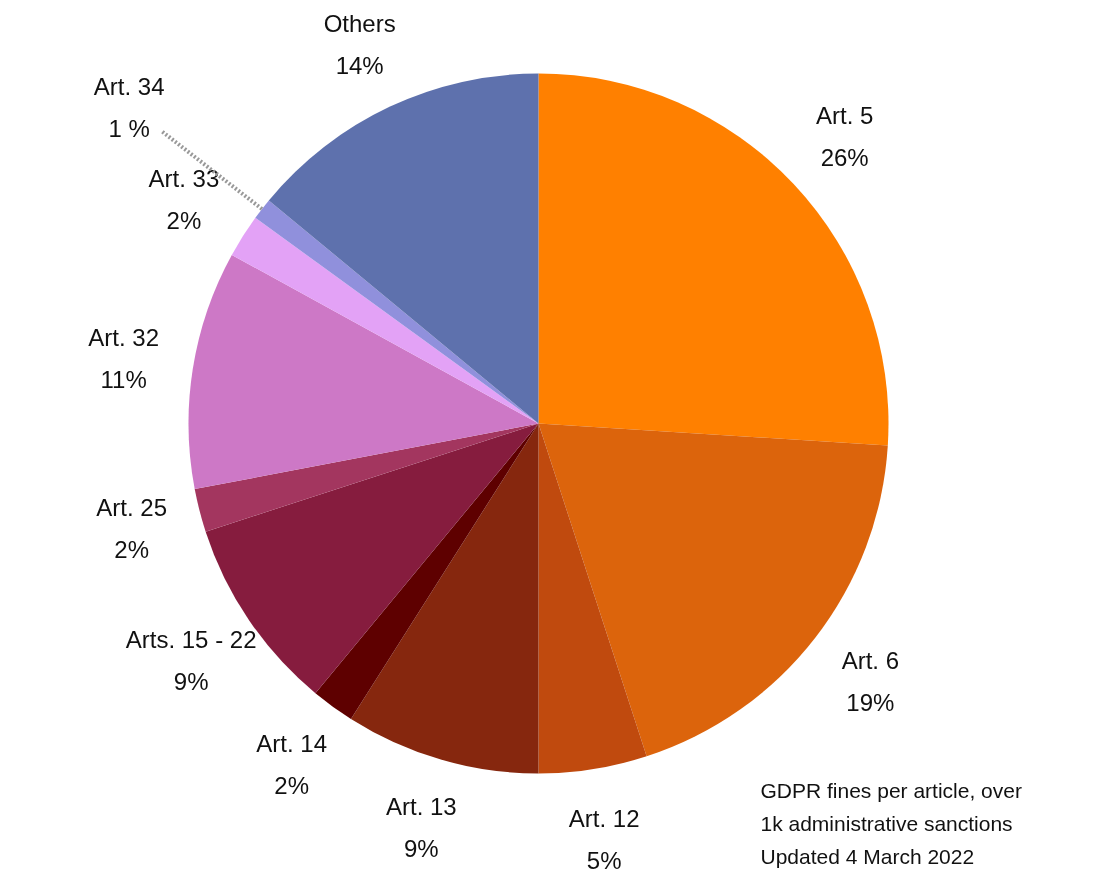  I want to click on slice-label: Art. 14, so click(291, 743).